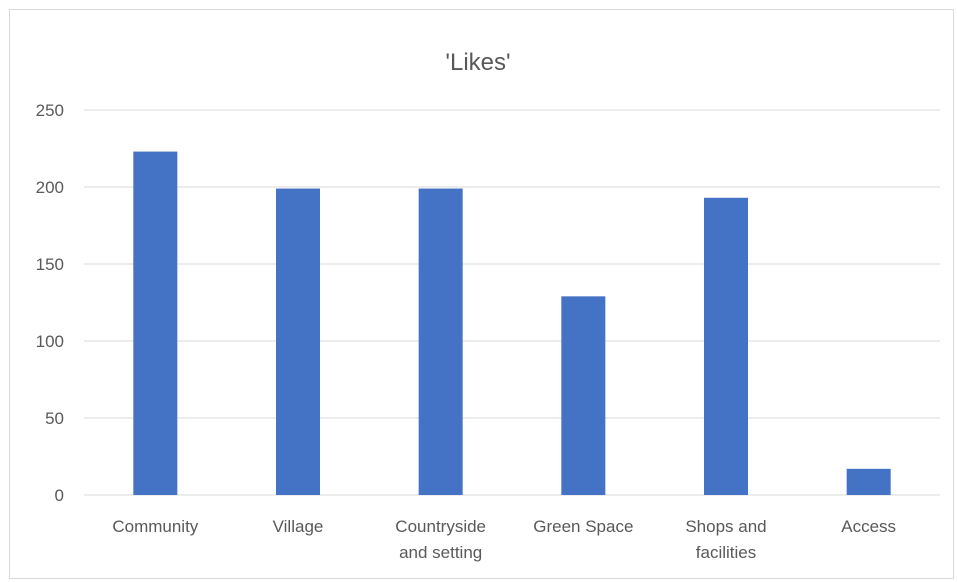 The image size is (957, 582). Describe the element at coordinates (155, 526) in the screenshot. I see `x-category-label: Community` at that location.